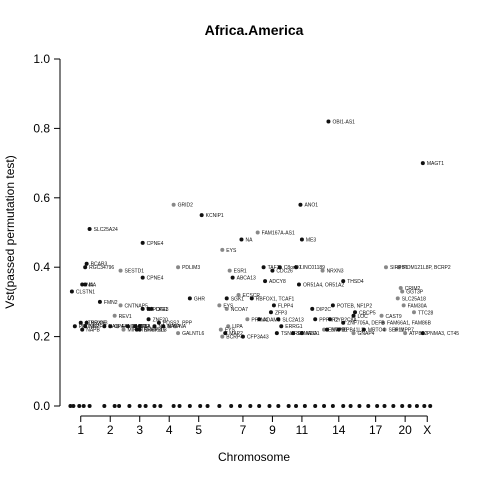  What do you see at coordinates (246, 279) in the screenshot?
I see `point-label: ABCA13` at bounding box center [246, 279].